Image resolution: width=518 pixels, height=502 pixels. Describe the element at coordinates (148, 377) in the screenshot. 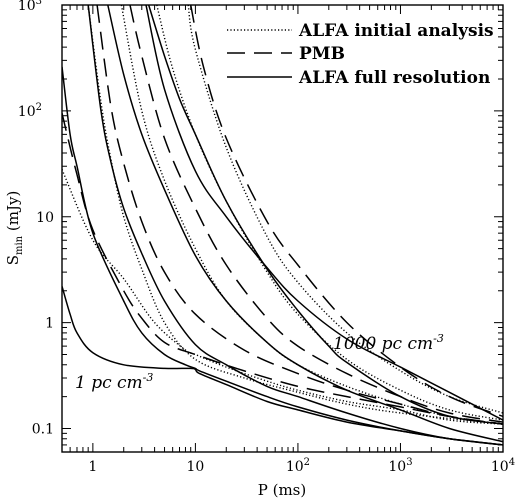

I see `annotation-1-dm-sup: -3` at that location.